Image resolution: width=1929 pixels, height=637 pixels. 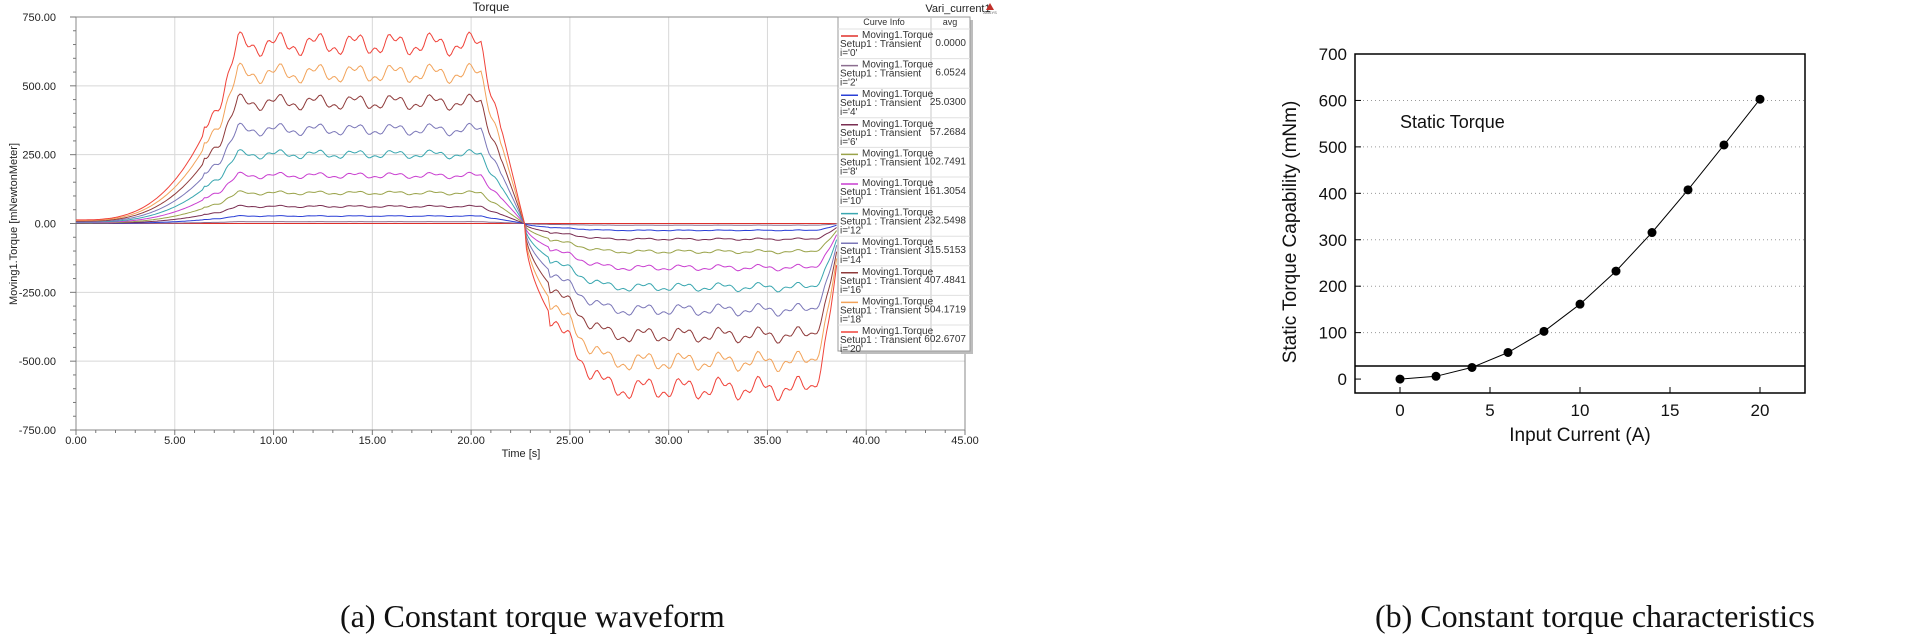 What do you see at coordinates (1333, 193) in the screenshot?
I see `chart-b-ytick-label: 400` at bounding box center [1333, 193].